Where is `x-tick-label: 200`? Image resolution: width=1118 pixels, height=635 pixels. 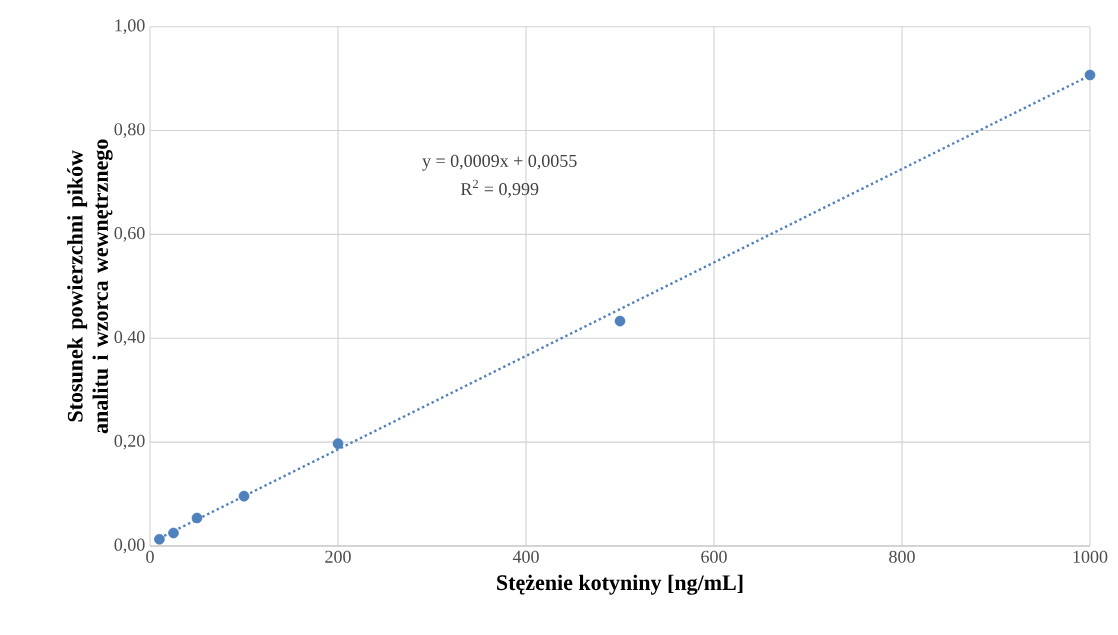
x-tick-label: 200 is located at coordinates (338, 556).